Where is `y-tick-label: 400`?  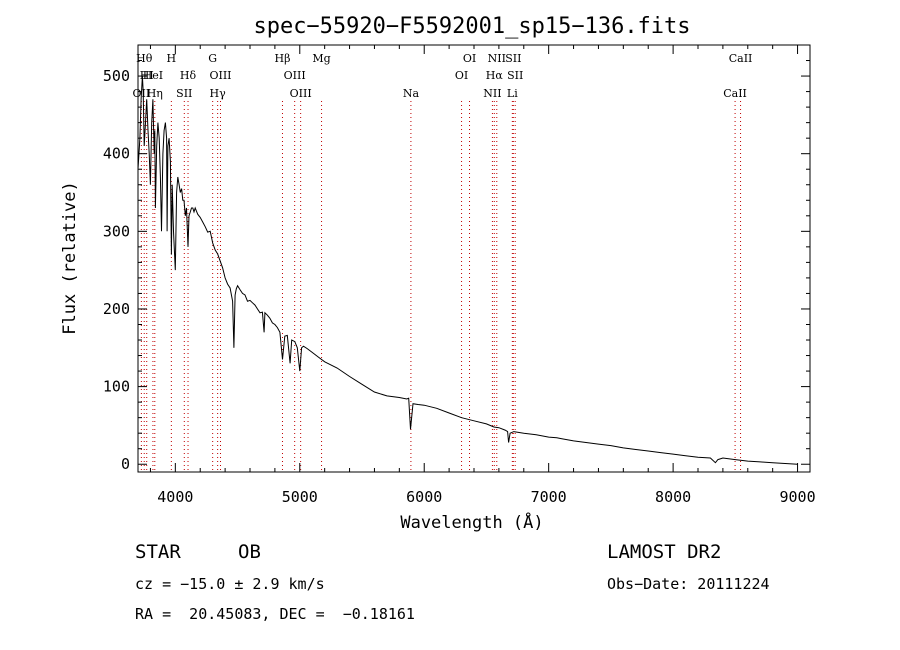
y-tick-label: 400 is located at coordinates (116, 154).